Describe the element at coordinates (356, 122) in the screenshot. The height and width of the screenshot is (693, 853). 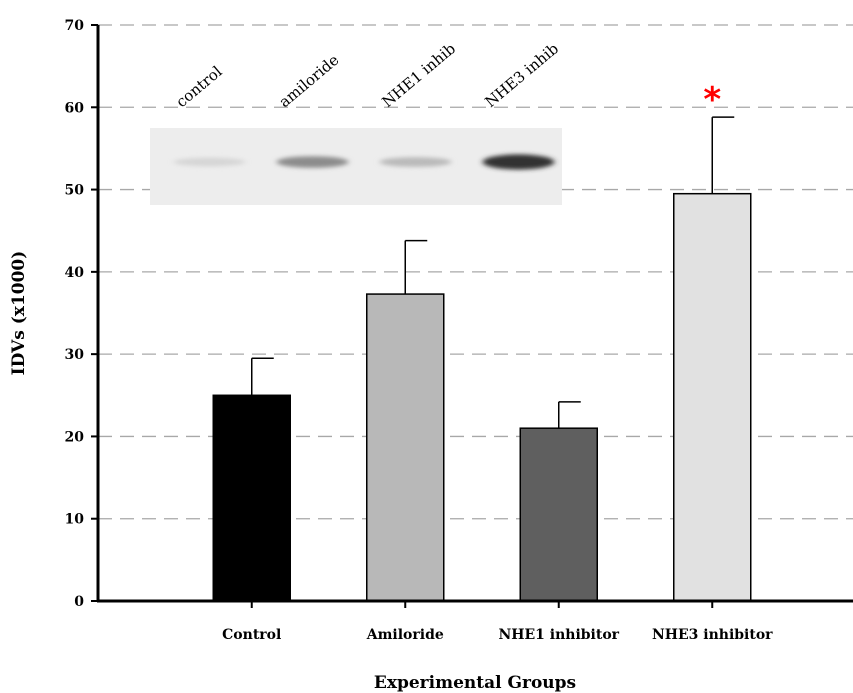
I see `western-blot-inset: control amiloride NHE1 inhib NHE3 inhib` at that location.